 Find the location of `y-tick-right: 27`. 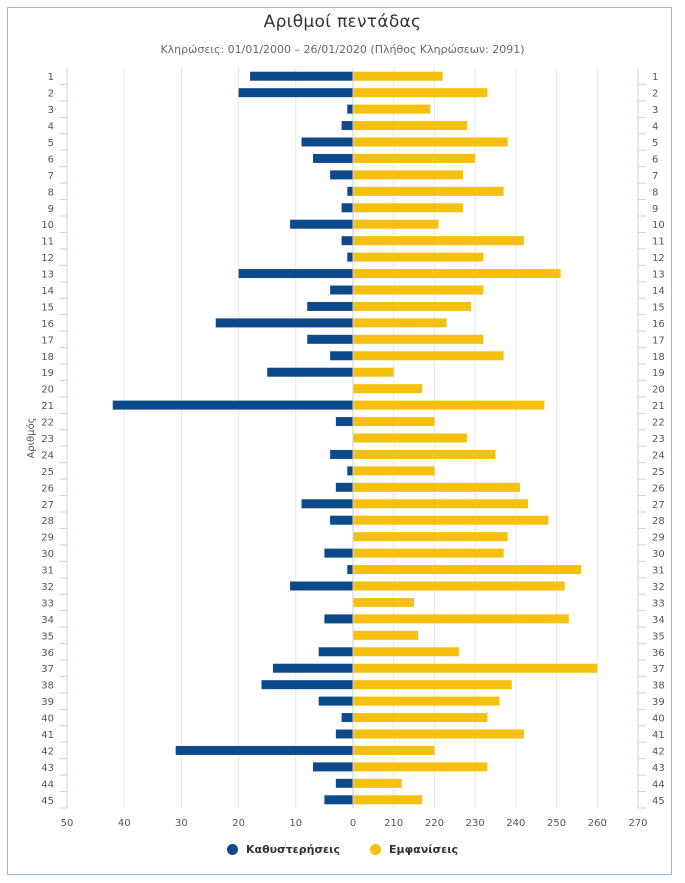

y-tick-right: 27 is located at coordinates (658, 505).